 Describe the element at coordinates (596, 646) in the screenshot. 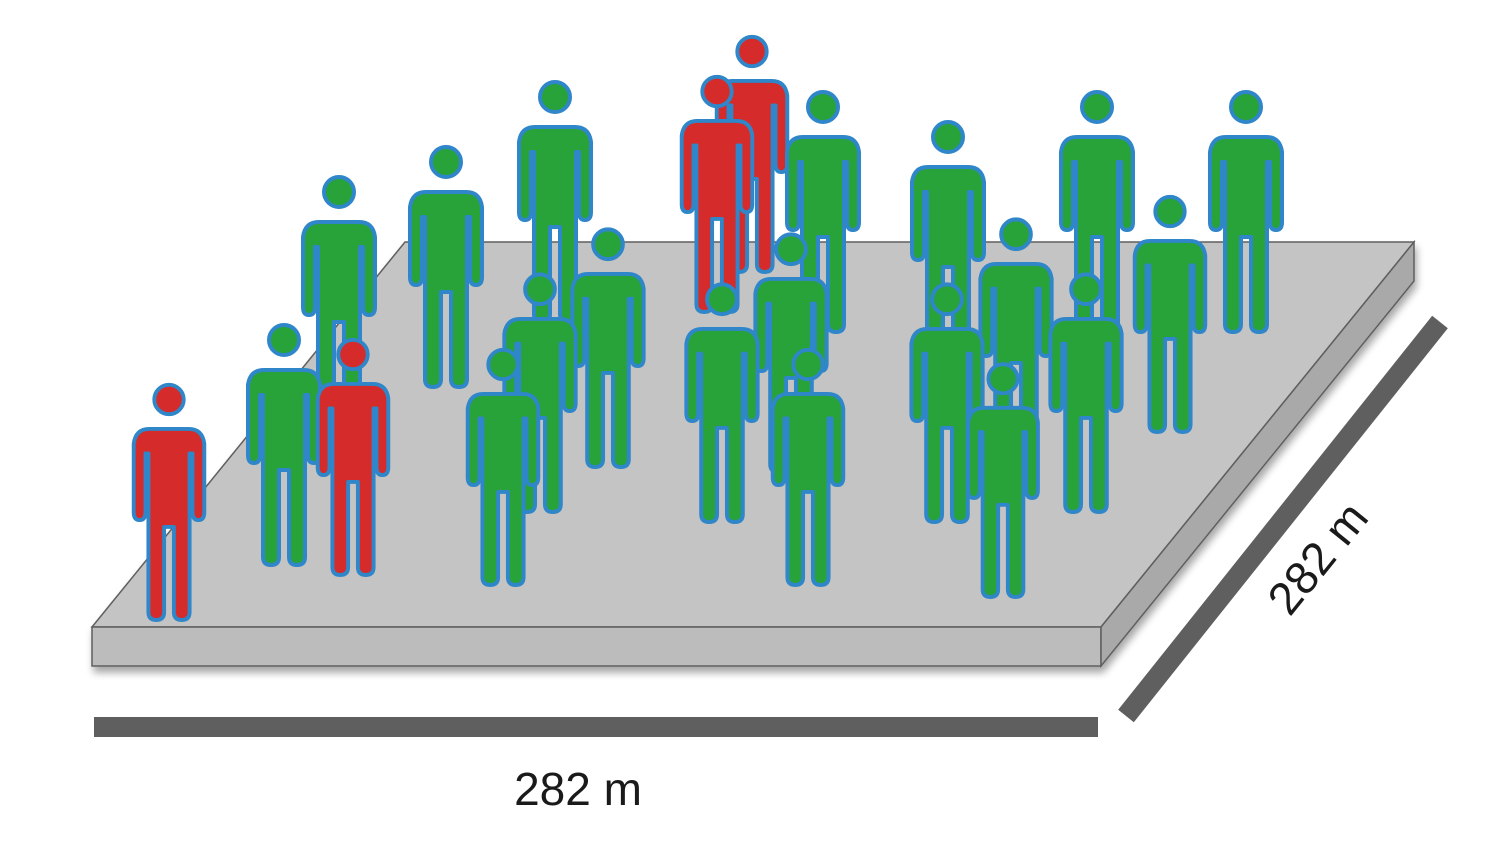

I see `platform-front-face` at that location.